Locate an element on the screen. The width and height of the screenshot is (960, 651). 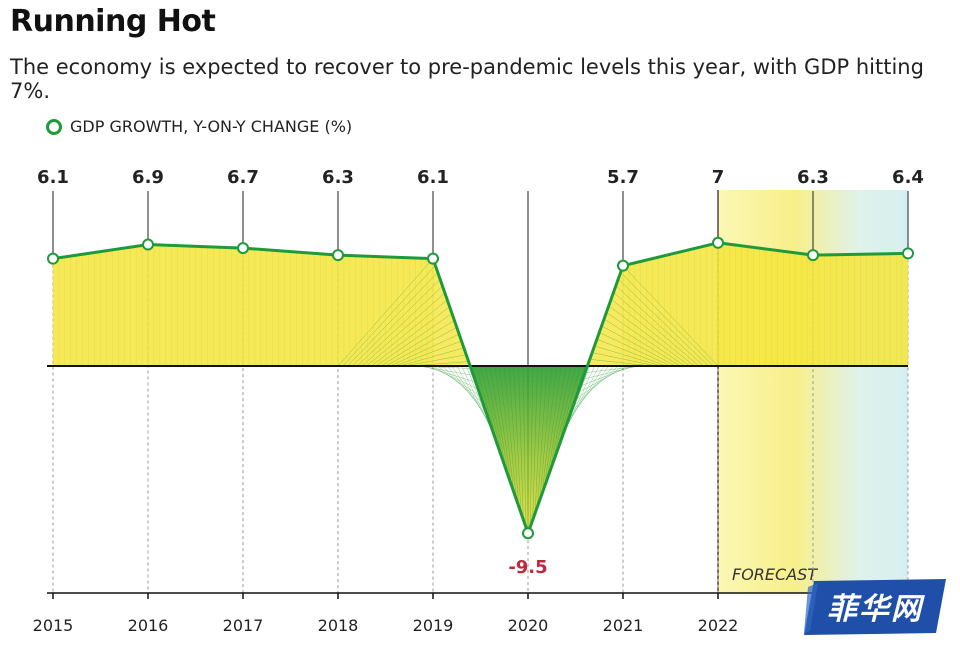
legend: GDP GROWTH, Y-ON-Y CHANGE (%) is located at coordinates (199, 126).